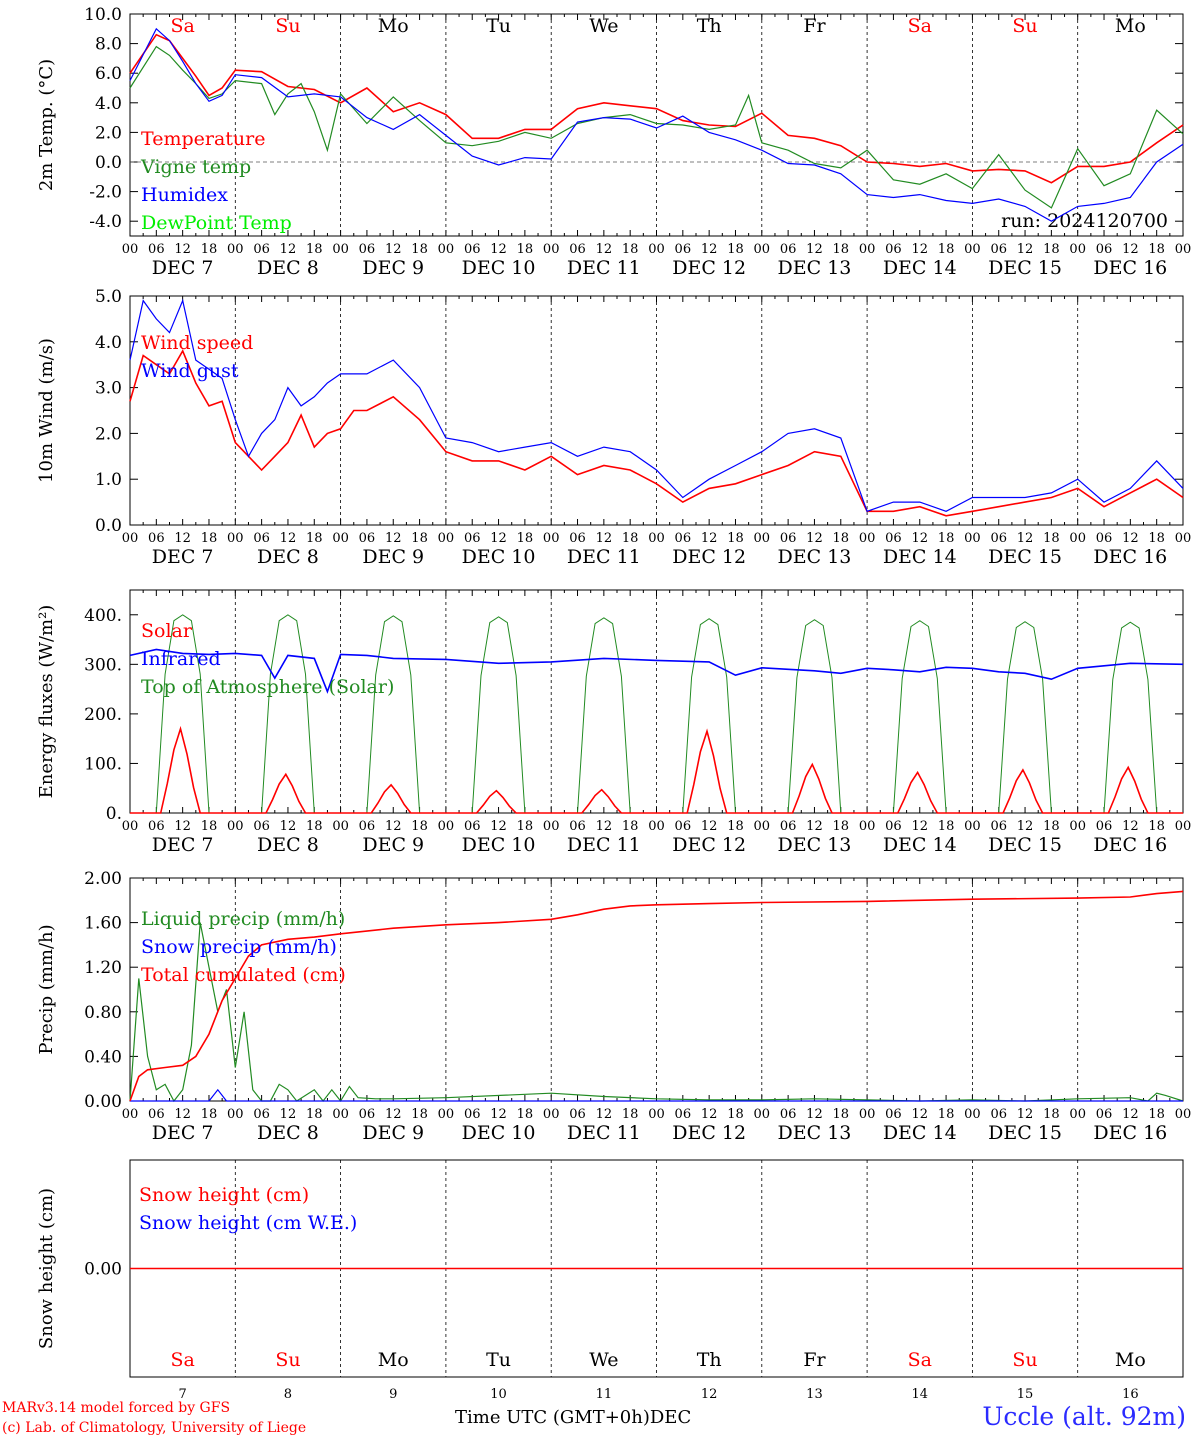 This screenshot has height=1440, width=1194. What do you see at coordinates (181, 659) in the screenshot?
I see `legend-entry: Infrared` at bounding box center [181, 659].